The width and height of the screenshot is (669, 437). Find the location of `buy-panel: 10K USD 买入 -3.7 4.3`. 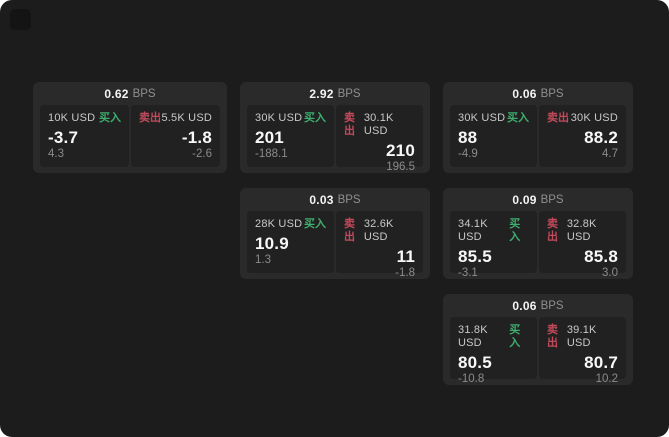

buy-panel: 10K USD 买入 -3.7 4.3 is located at coordinates (84, 136).